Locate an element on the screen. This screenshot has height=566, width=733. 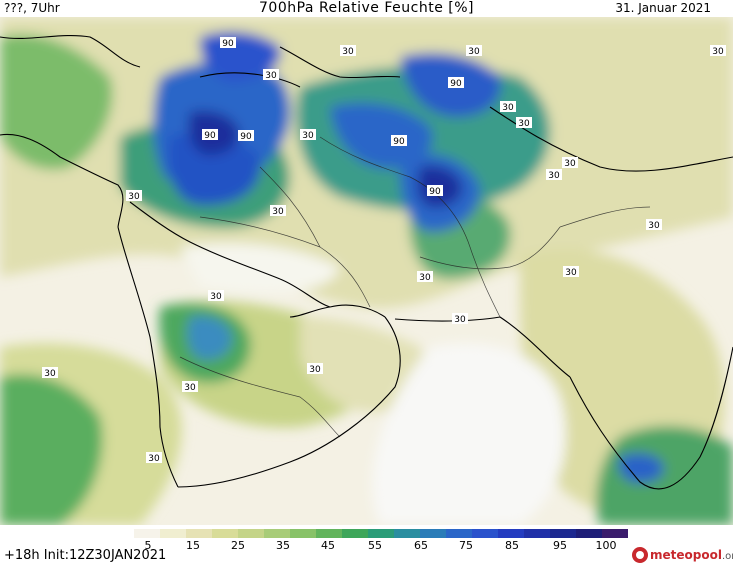
colorbar-tick-label: 100 is located at coordinates (606, 545).